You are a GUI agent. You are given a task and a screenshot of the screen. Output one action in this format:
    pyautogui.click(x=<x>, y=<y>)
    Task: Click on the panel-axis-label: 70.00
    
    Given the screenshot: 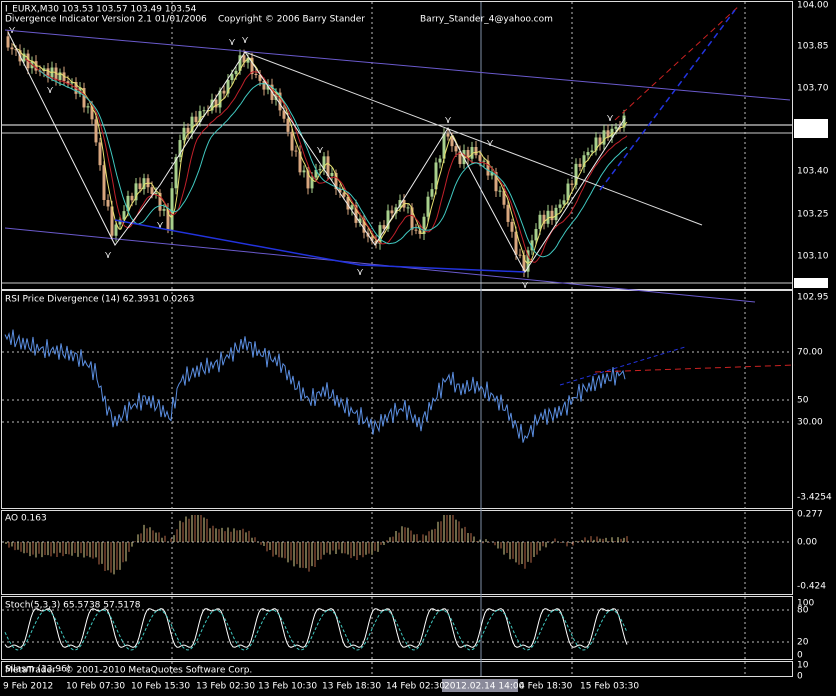 What is the action you would take?
    pyautogui.click(x=810, y=353)
    